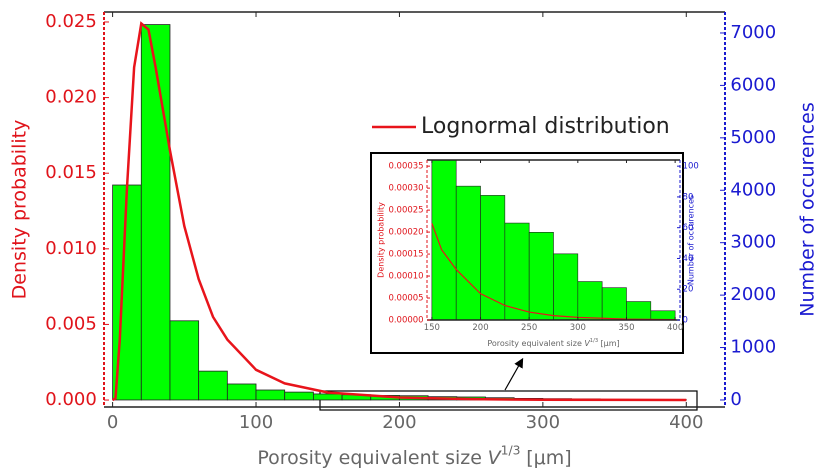 The height and width of the screenshot is (473, 822). What do you see at coordinates (753, 242) in the screenshot?
I see `y2-tick-label: 3000` at bounding box center [753, 242].